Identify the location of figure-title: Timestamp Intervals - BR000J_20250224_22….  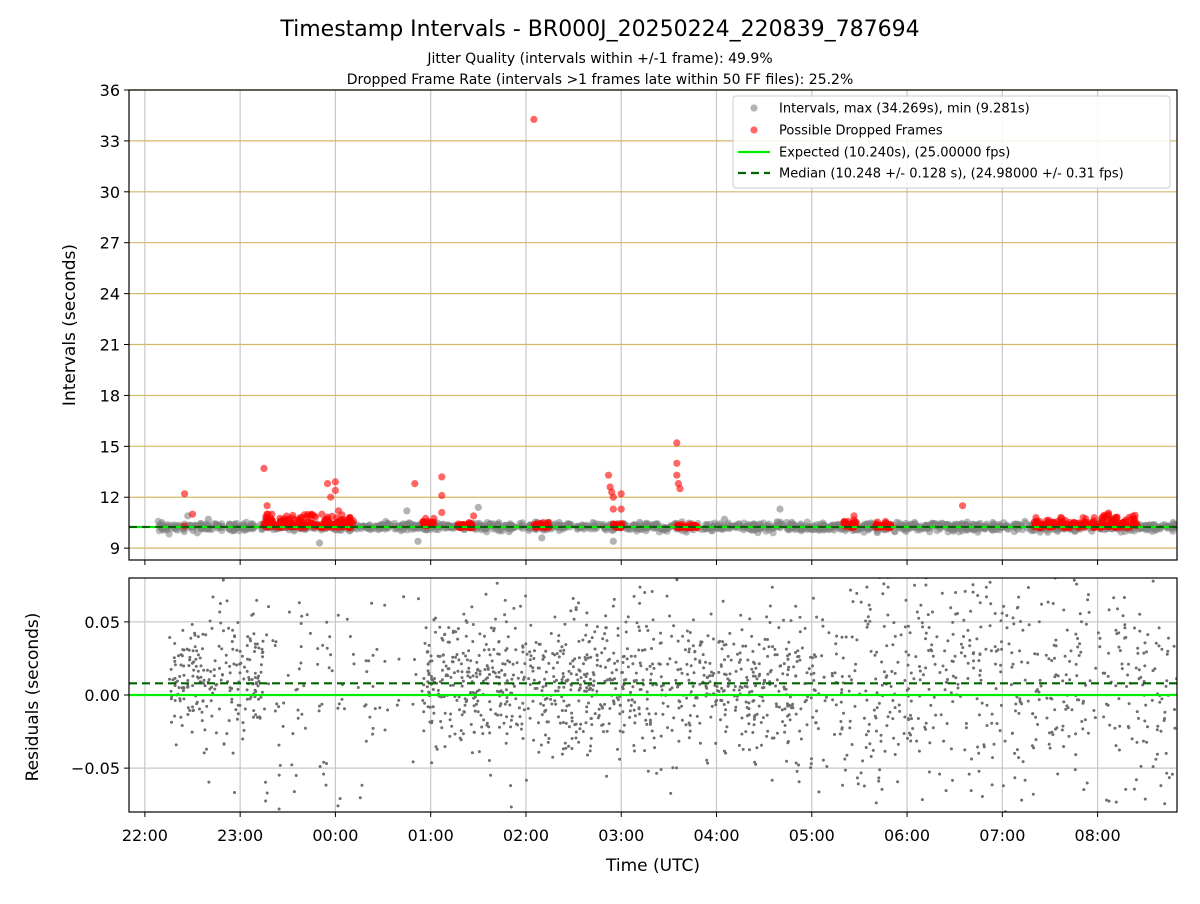
(599, 29).